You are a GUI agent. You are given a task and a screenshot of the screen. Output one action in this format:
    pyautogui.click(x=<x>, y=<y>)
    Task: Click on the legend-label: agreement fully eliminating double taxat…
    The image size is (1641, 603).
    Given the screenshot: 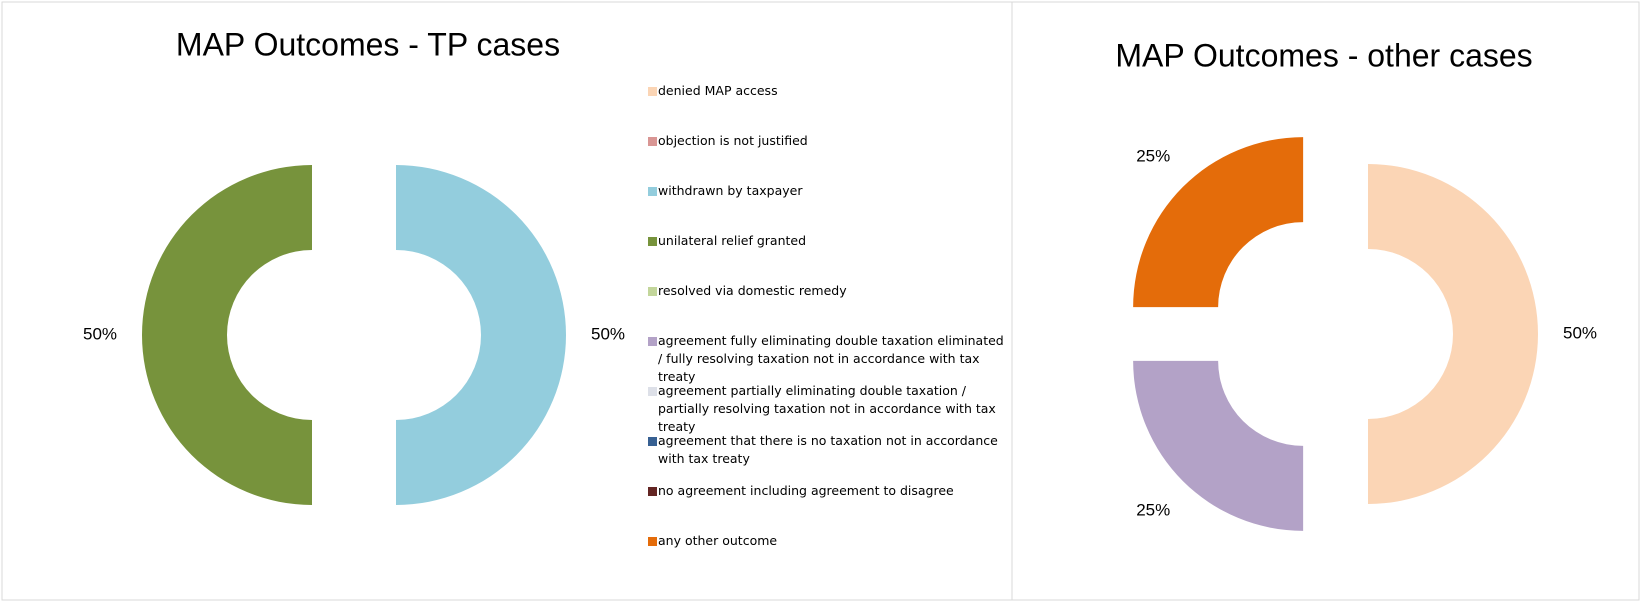 What is the action you would take?
    pyautogui.click(x=831, y=358)
    